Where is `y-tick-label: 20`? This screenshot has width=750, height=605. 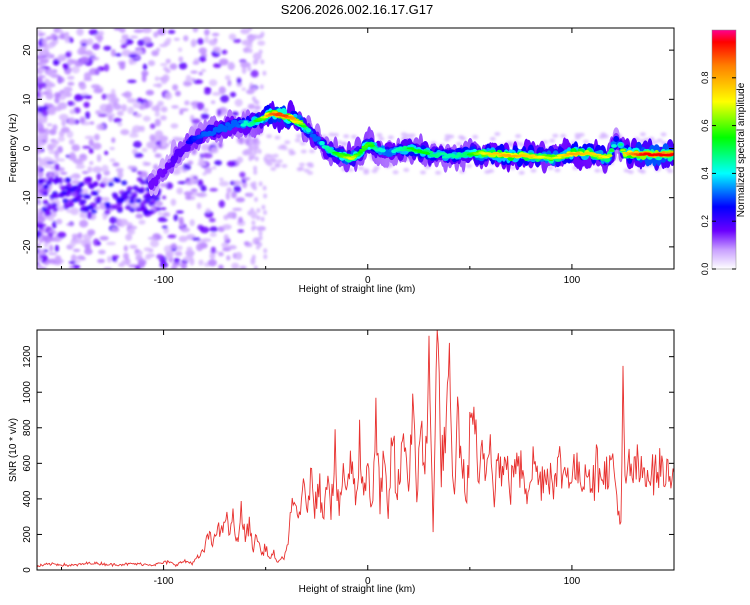 y-tick-label: 20 is located at coordinates (27, 50).